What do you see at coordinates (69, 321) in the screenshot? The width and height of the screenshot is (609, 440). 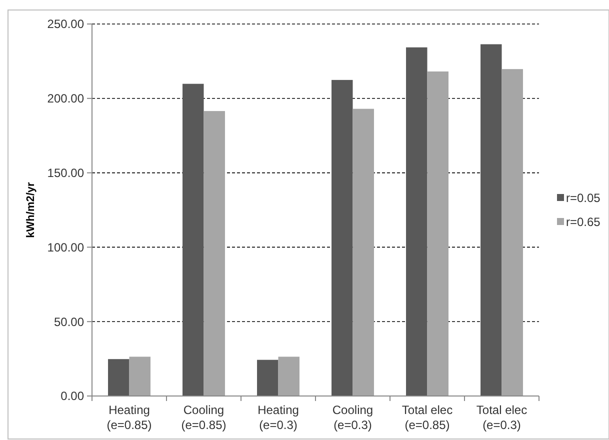 I see `y-tick-label: 50.00` at bounding box center [69, 321].